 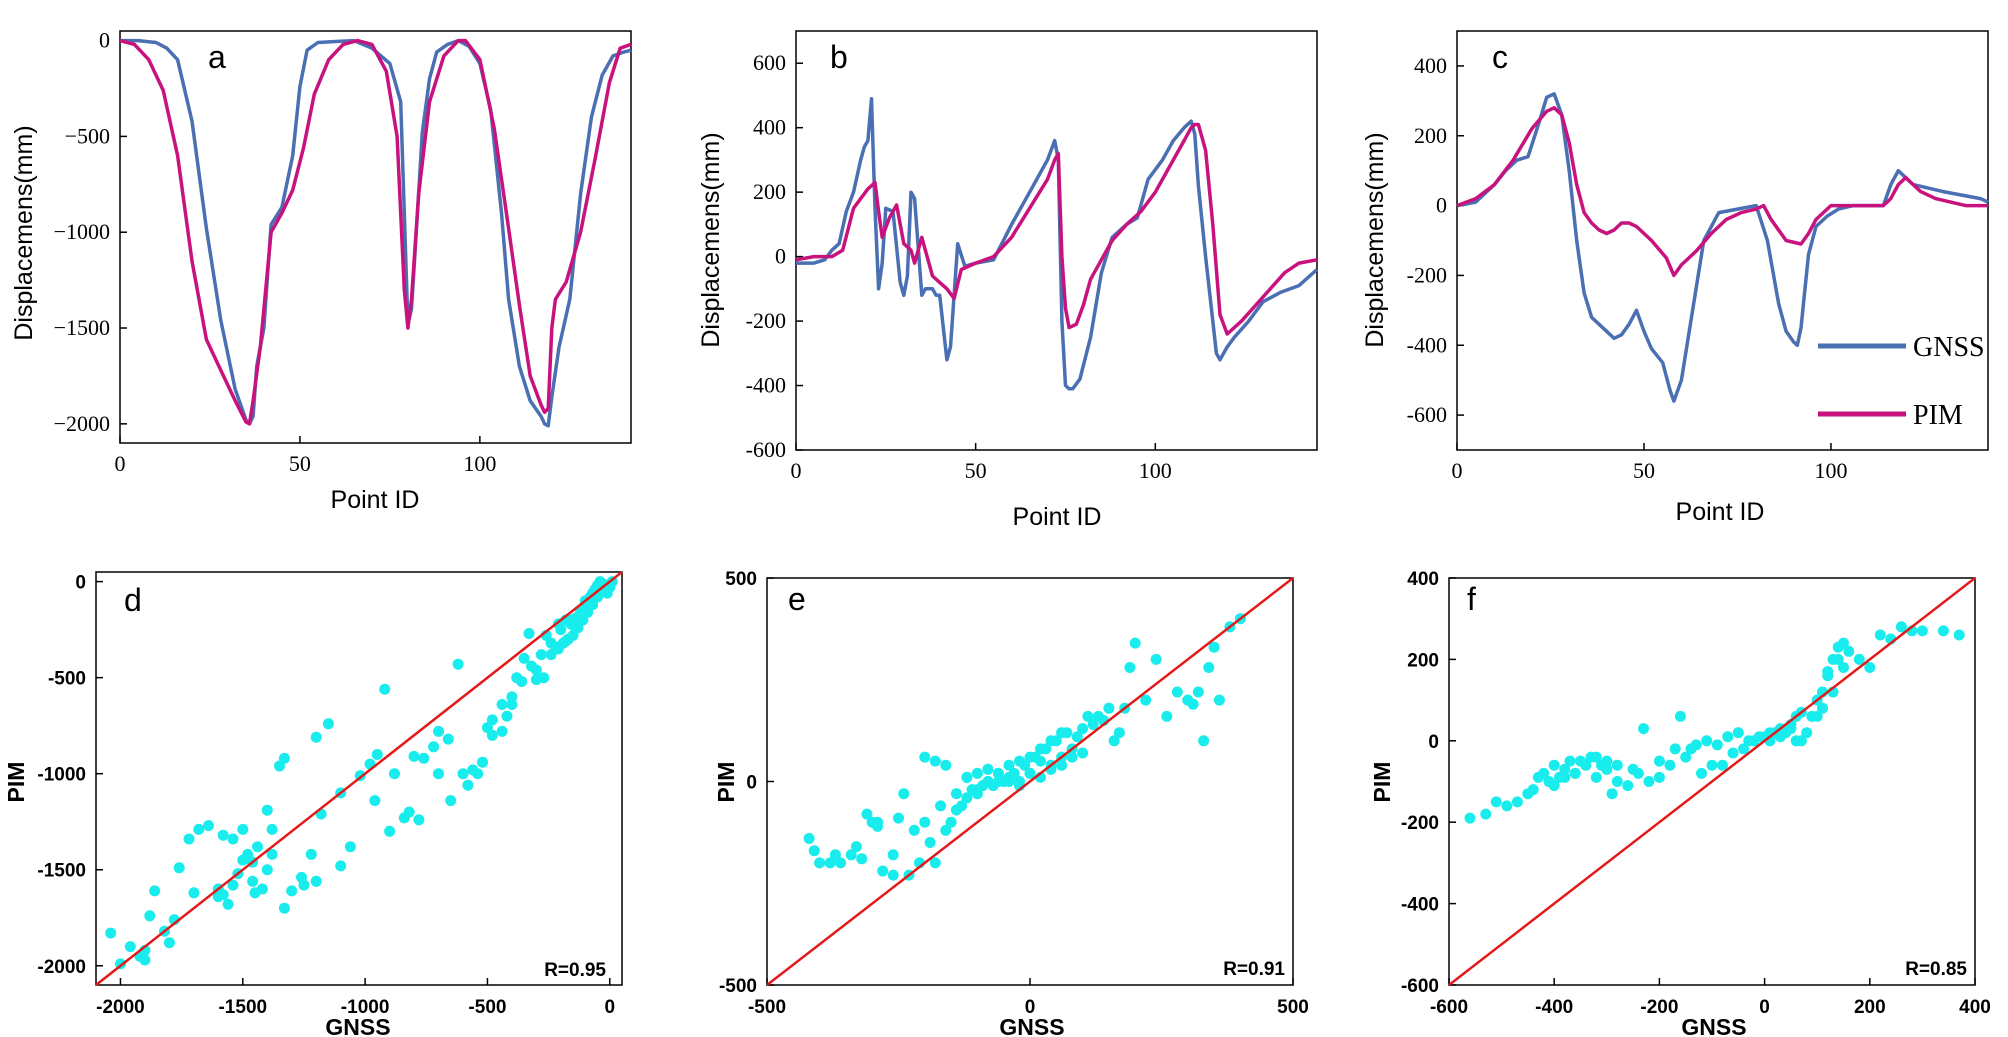 I want to click on panel-c-series-pim, so click(x=1722, y=192).